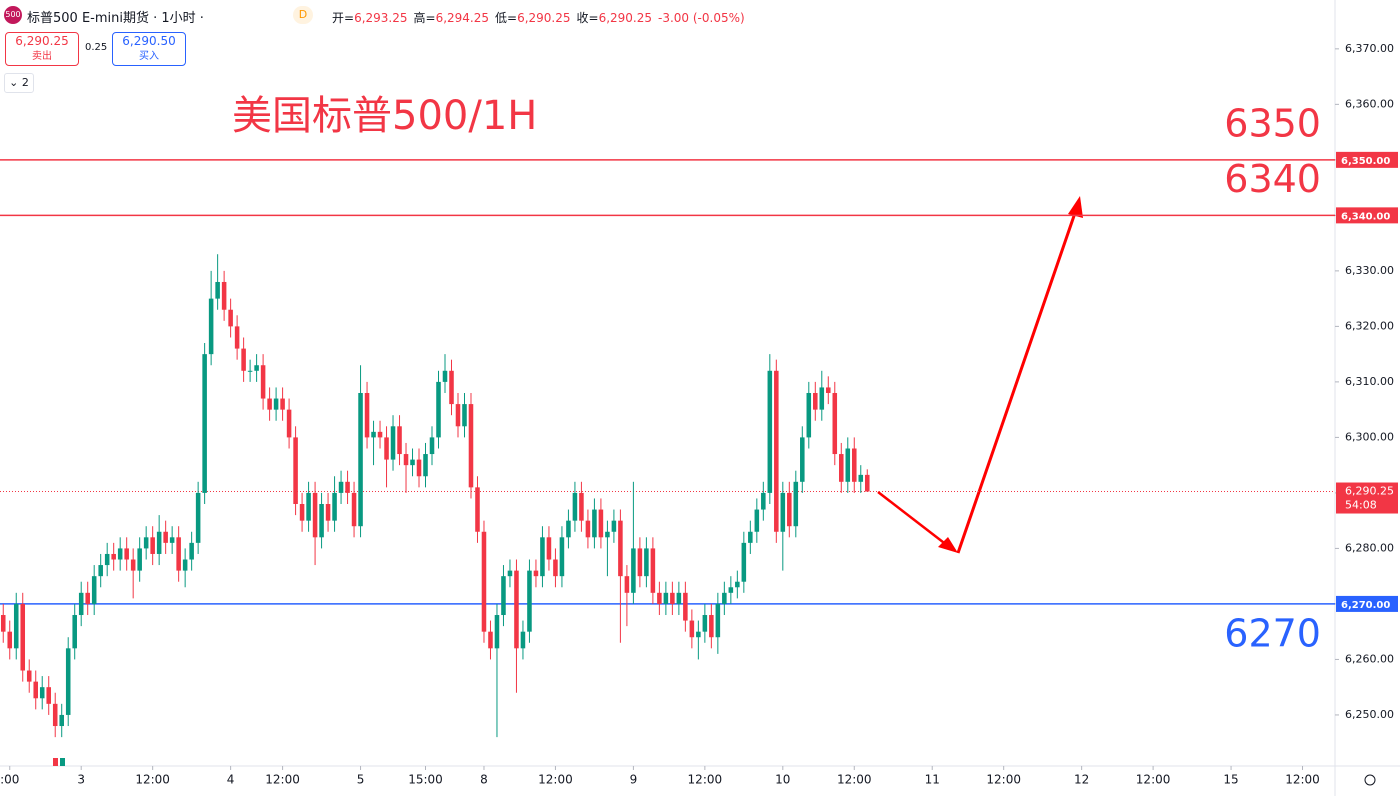  I want to click on sell-price: 6,290.25, so click(42, 41).